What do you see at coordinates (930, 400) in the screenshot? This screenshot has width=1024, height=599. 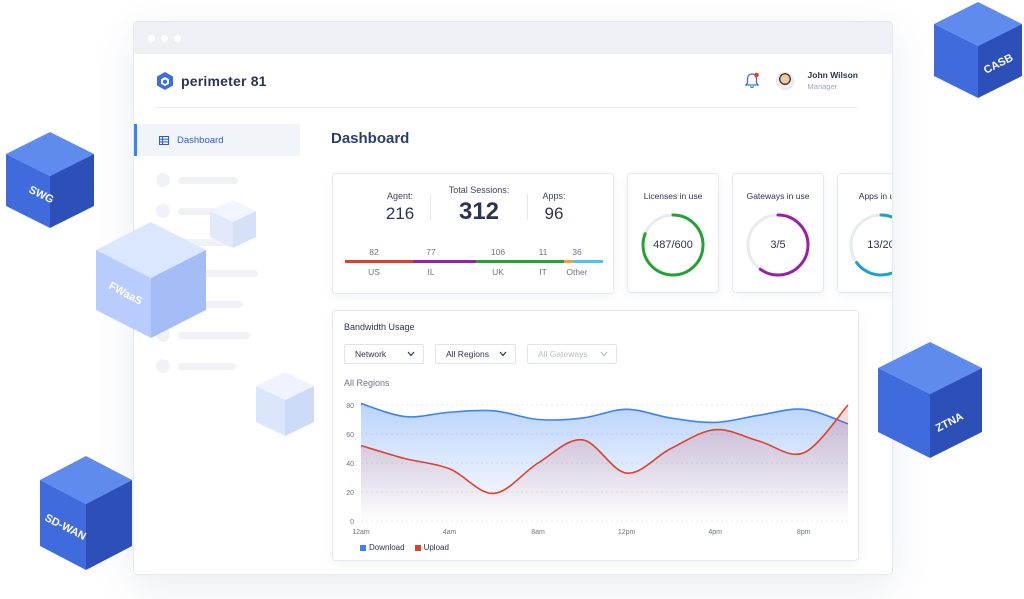 I see `ztna-cube: ZTNA` at bounding box center [930, 400].